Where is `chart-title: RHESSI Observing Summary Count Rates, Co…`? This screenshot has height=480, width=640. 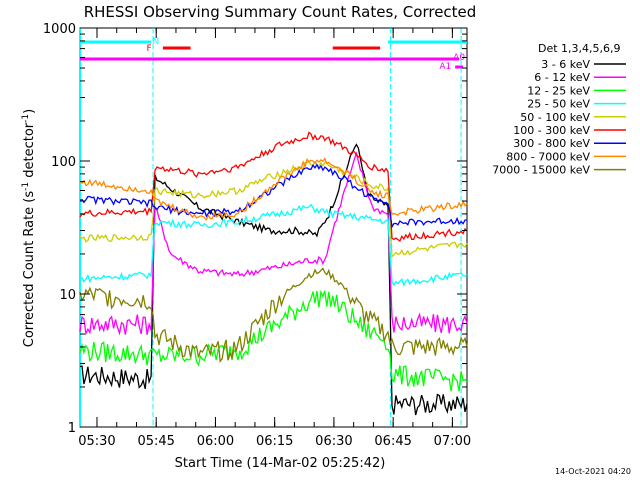 chart-title: RHESSI Observing Summary Count Rates, Co… is located at coordinates (280, 12).